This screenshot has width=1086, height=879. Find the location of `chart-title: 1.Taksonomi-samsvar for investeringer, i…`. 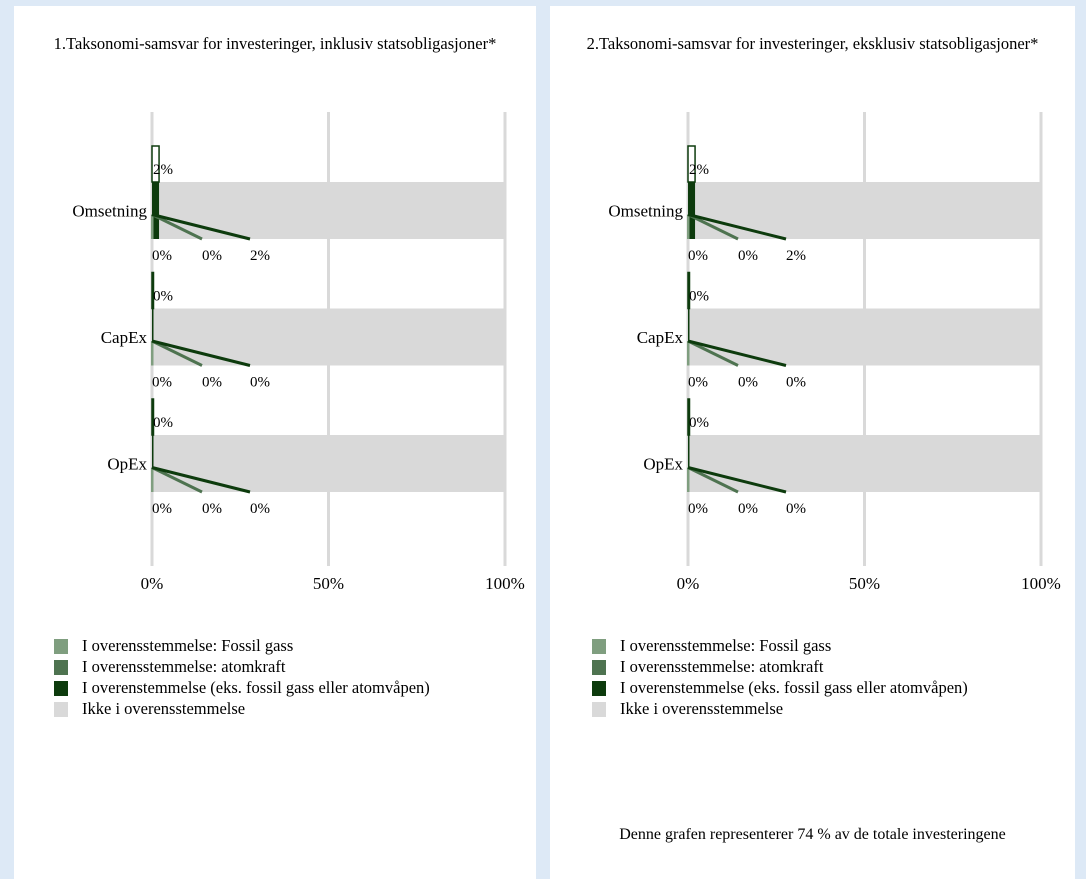

chart-title: 1.Taksonomi-samsvar for investeringer, i… is located at coordinates (275, 43).